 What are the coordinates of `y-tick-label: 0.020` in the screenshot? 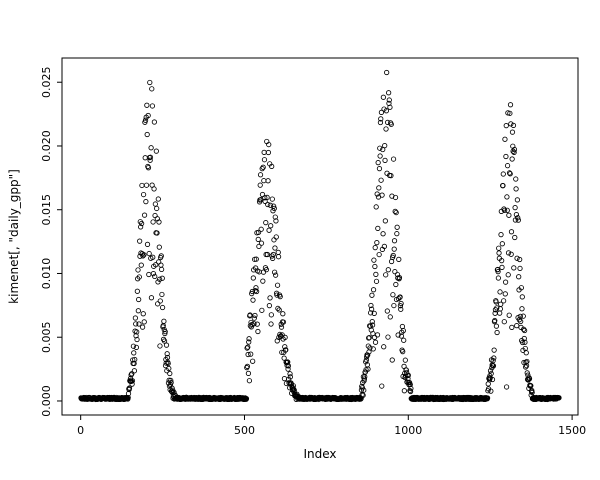 It's located at (46, 146).